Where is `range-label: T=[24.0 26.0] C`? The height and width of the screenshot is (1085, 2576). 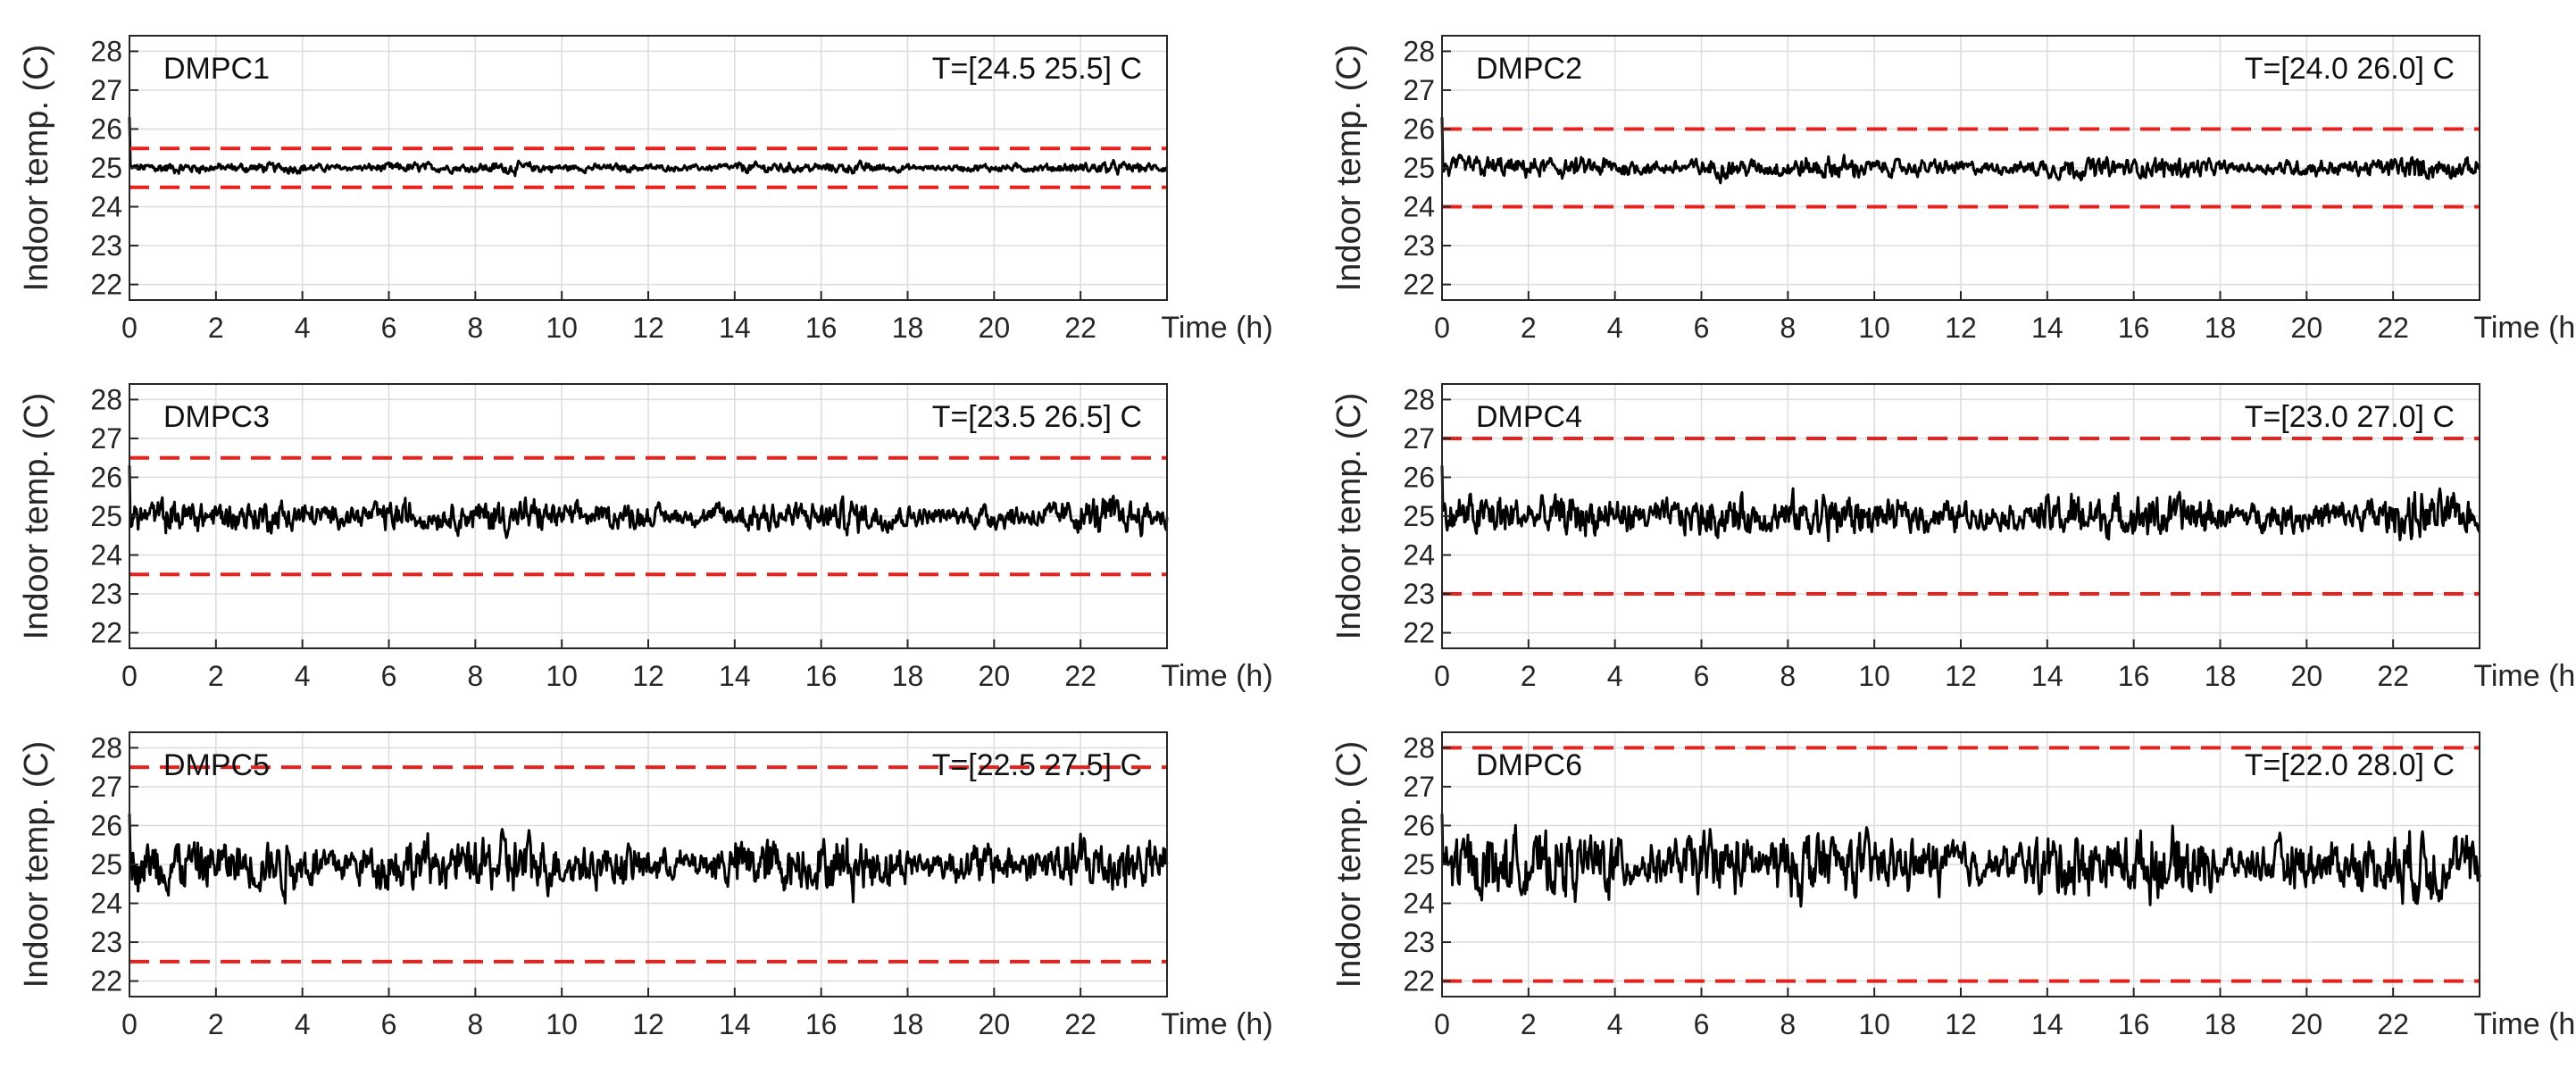
range-label: T=[24.0 26.0] C is located at coordinates (2350, 69).